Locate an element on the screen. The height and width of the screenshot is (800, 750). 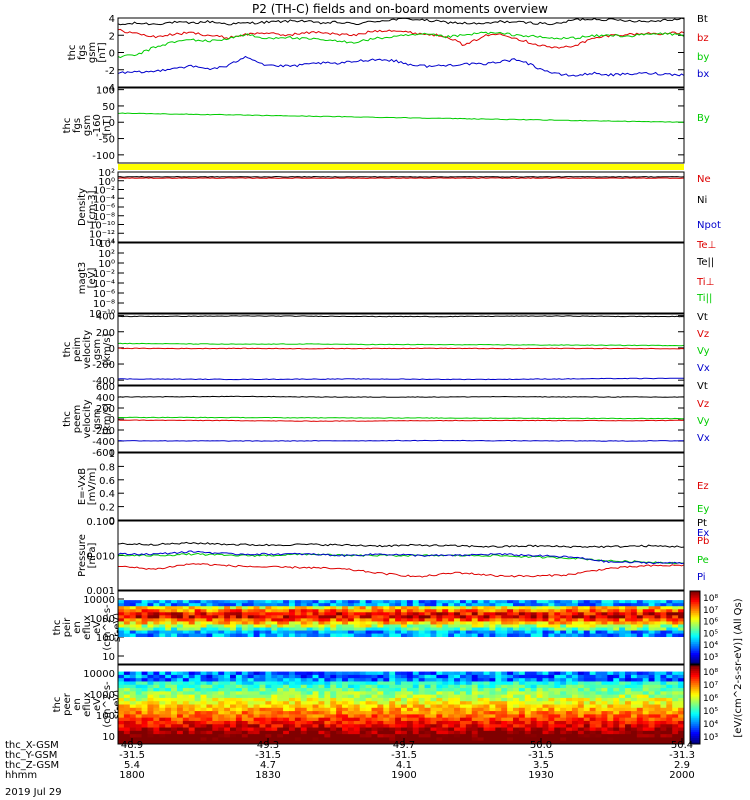
ylabel-pressure-0: Pressure is located at coordinates (82, 555).